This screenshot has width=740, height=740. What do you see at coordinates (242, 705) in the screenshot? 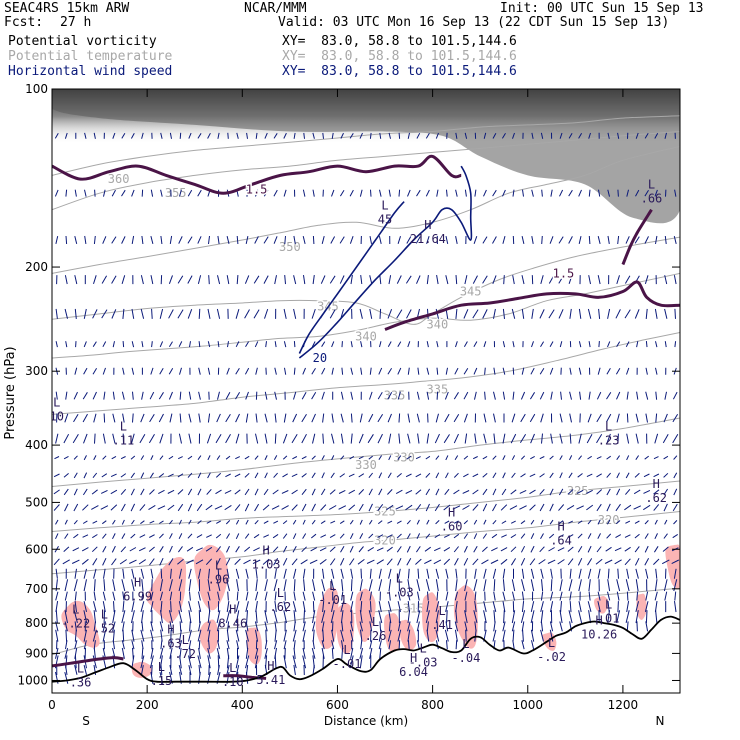
I see `x-tick-label: 400` at bounding box center [242, 705].